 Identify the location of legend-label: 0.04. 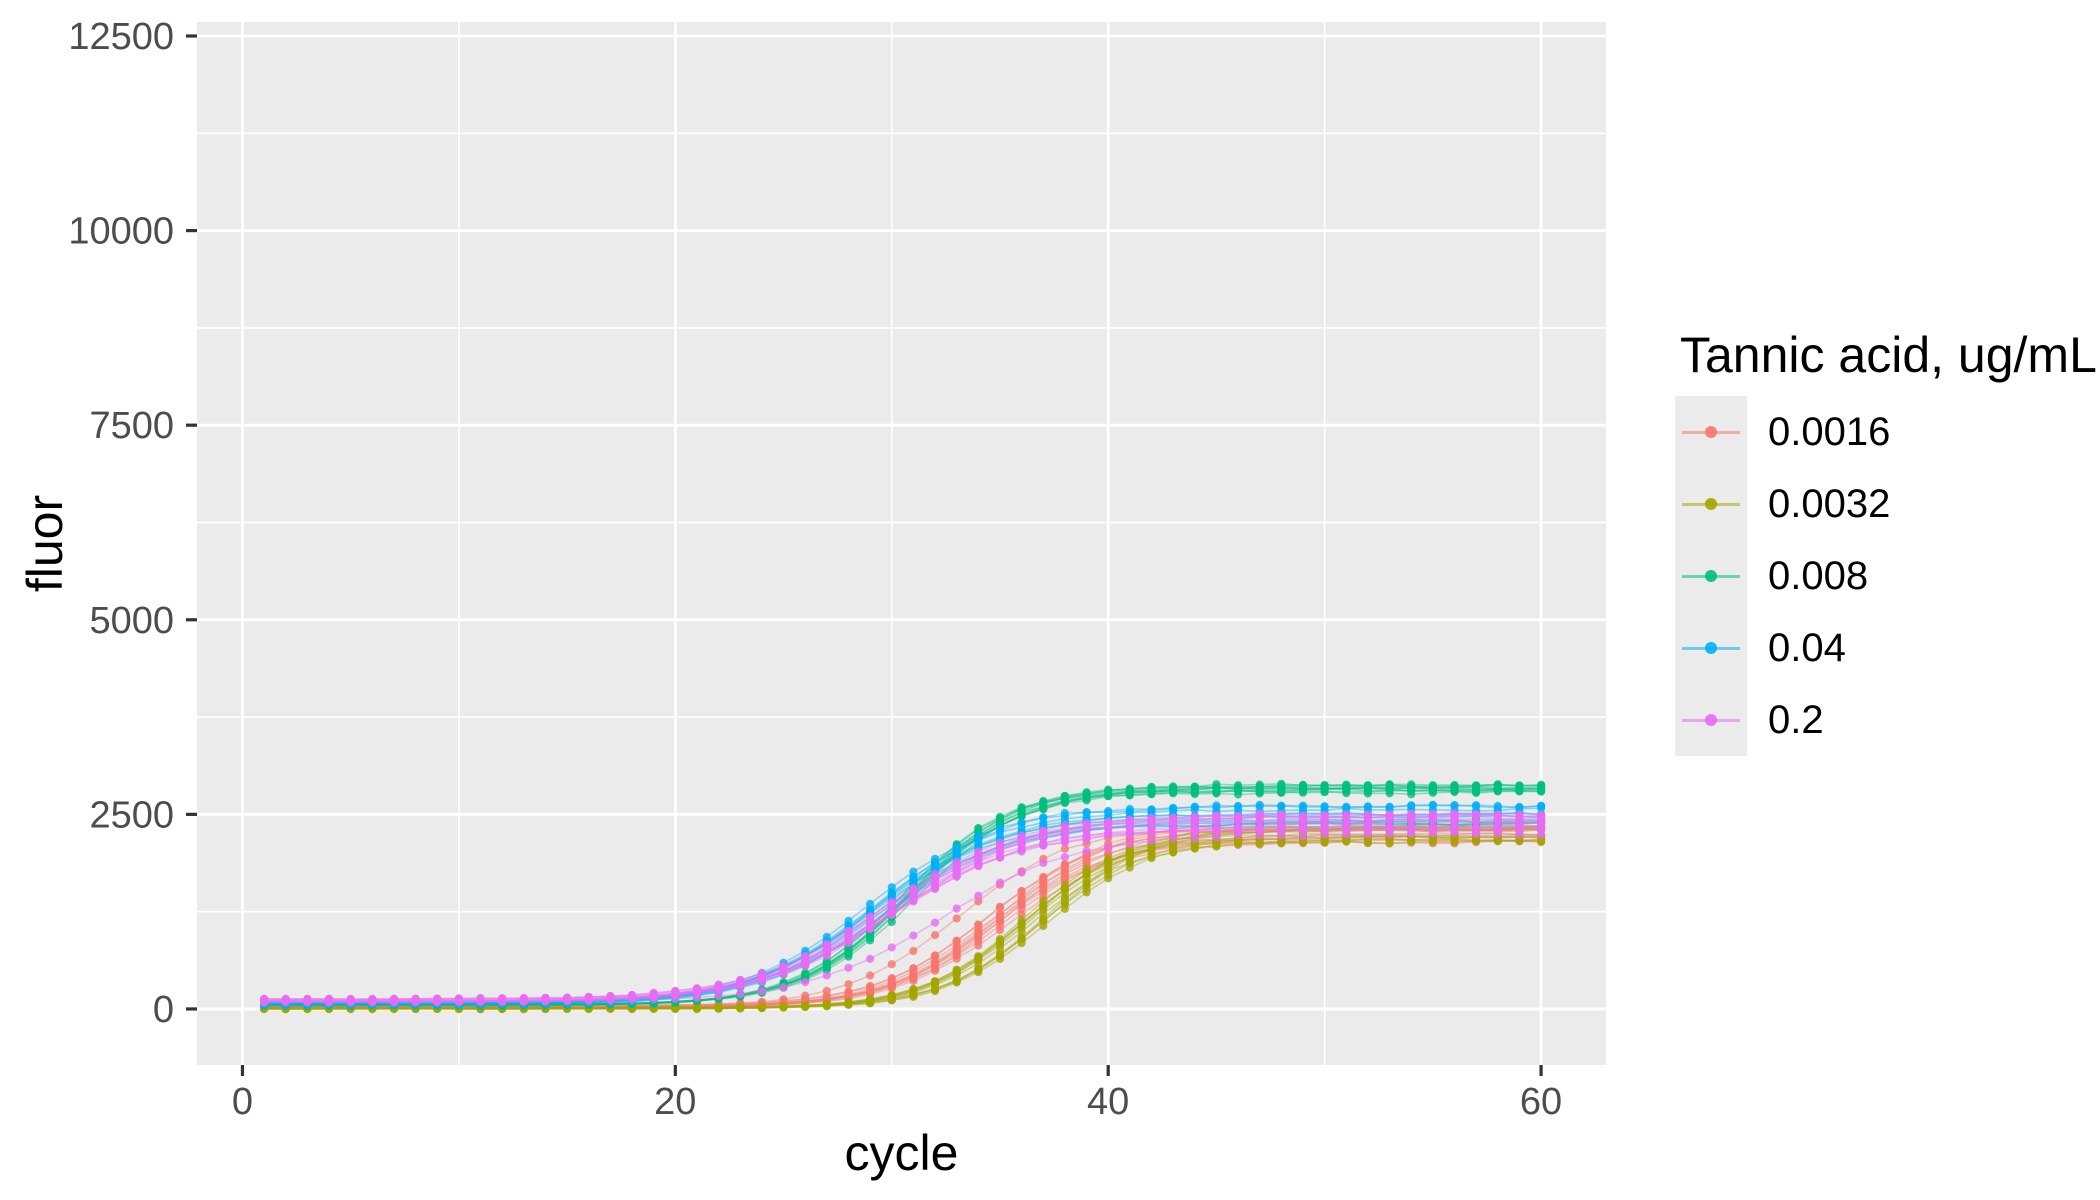
(1807, 647).